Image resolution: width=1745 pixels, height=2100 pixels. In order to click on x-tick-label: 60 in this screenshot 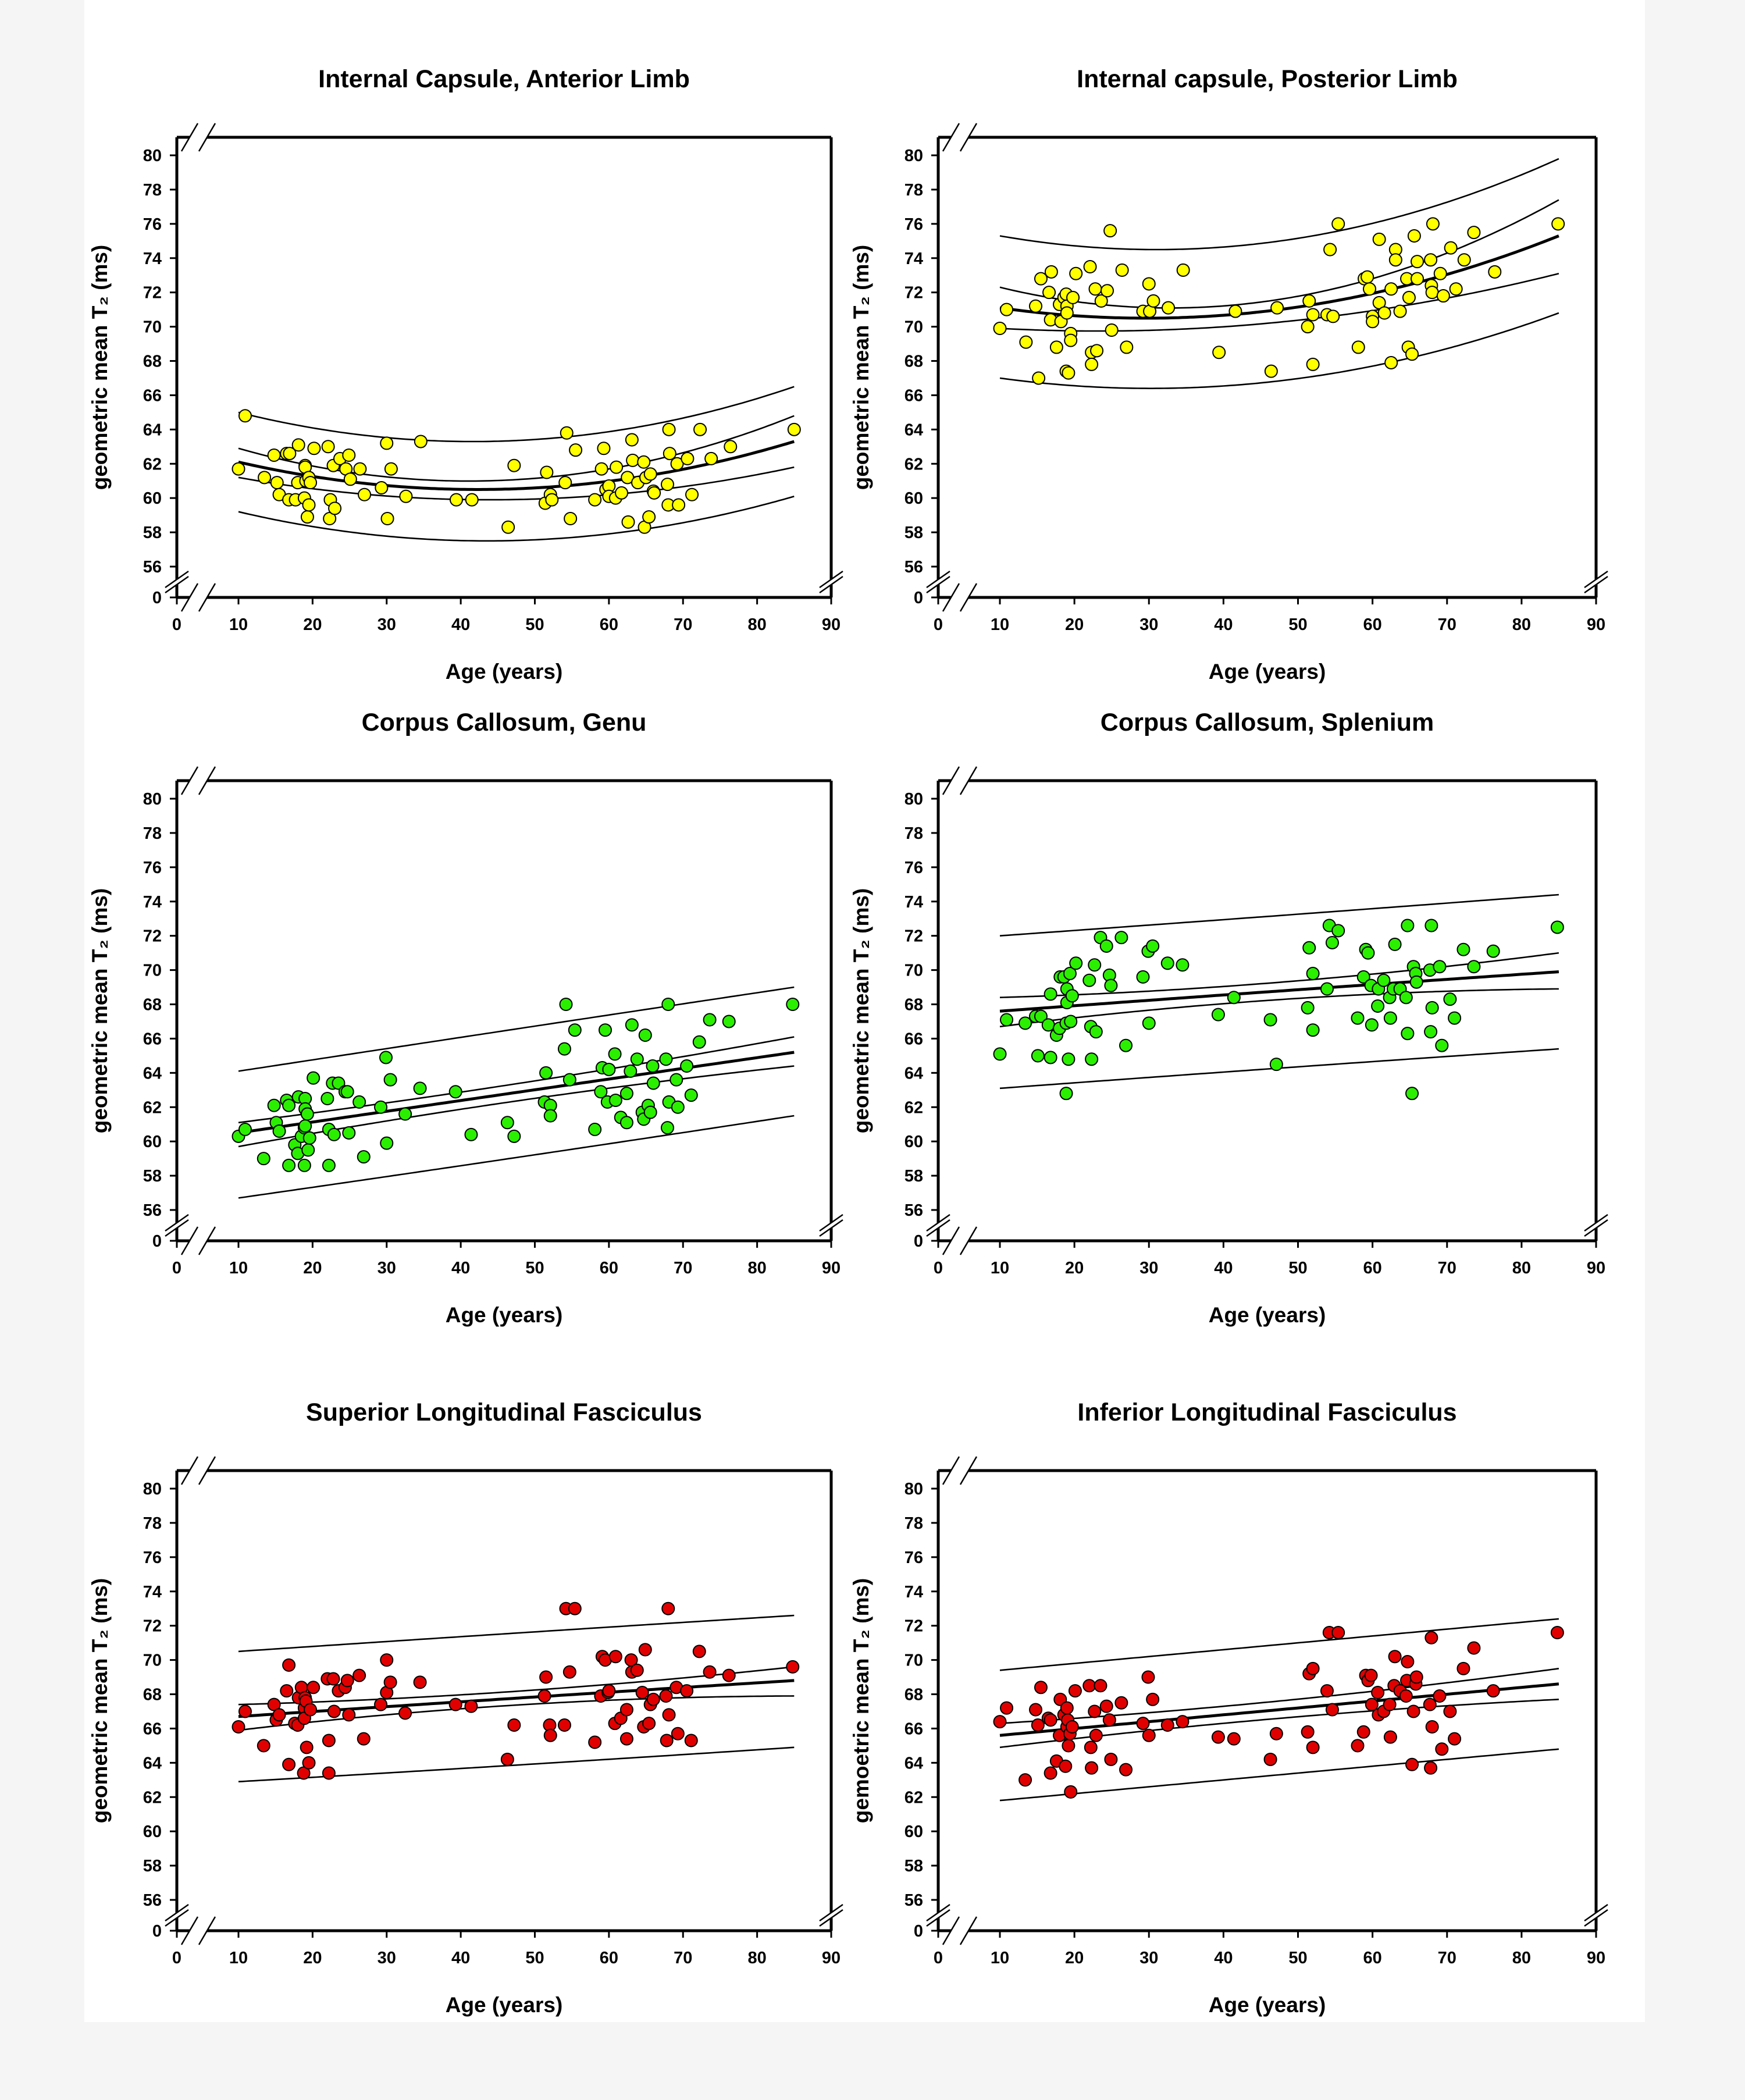, I will do `click(1372, 624)`.